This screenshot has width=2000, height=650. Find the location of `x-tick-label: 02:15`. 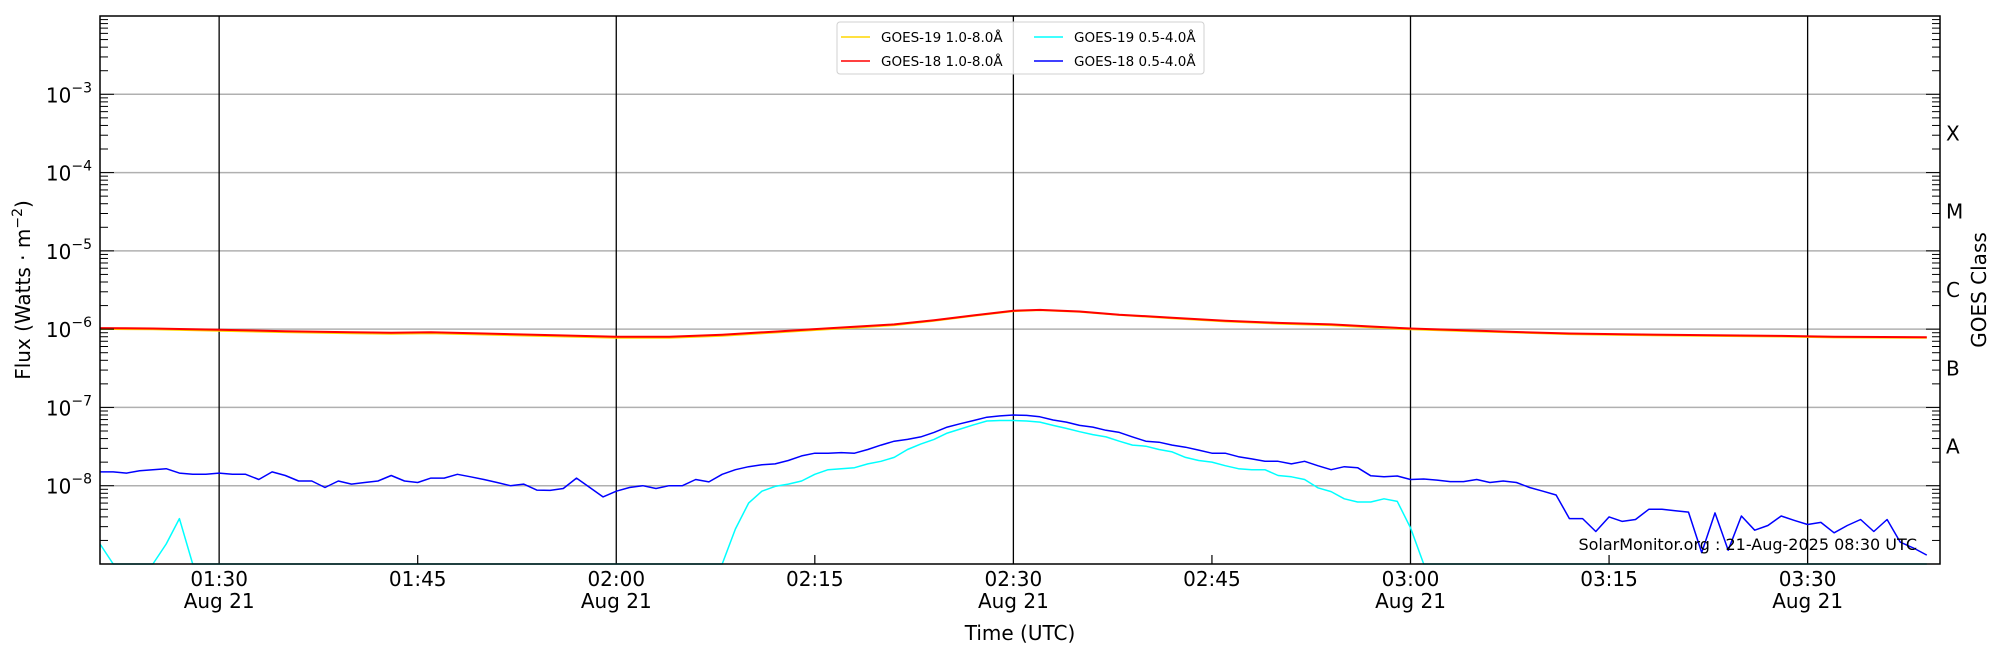

x-tick-label: 02:15 is located at coordinates (815, 579).